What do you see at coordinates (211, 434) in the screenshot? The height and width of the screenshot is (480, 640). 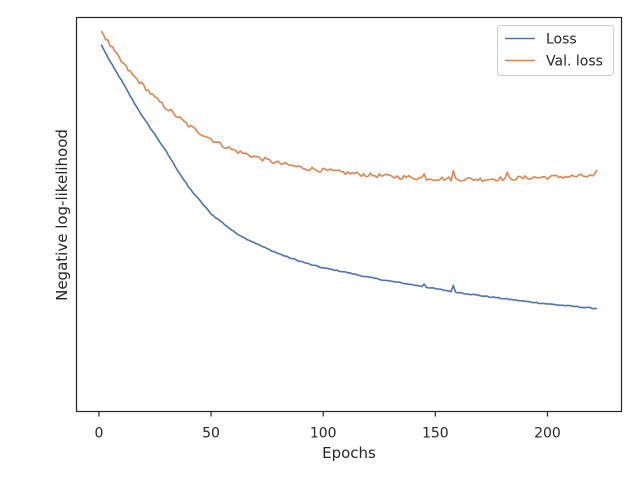 I see `x-tick-label: 50` at bounding box center [211, 434].